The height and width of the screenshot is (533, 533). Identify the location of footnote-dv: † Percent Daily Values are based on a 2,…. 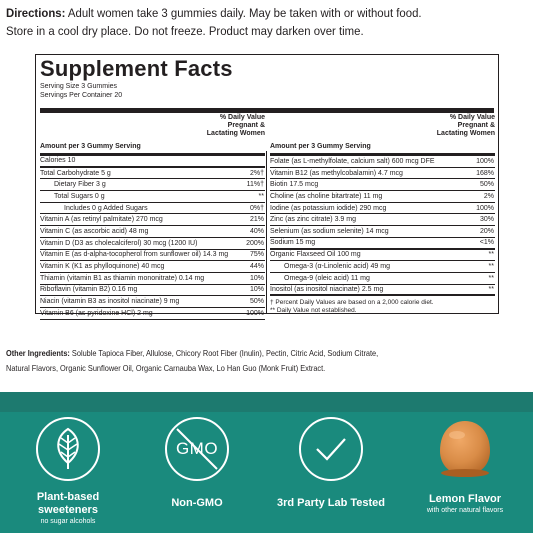
(352, 303).